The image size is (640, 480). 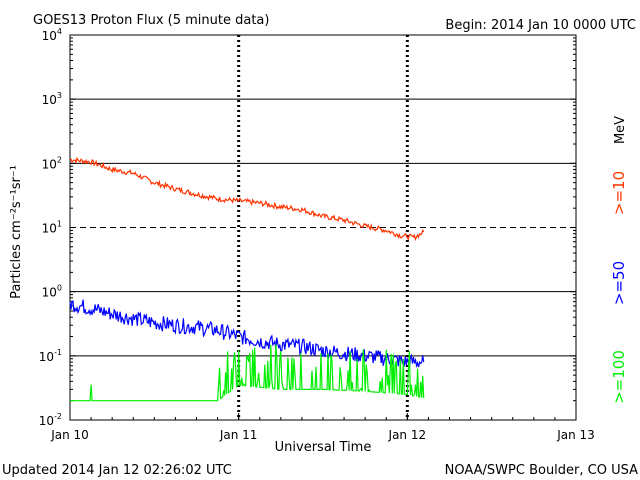 What do you see at coordinates (575, 435) in the screenshot?
I see `x-tick-label: Jan 13` at bounding box center [575, 435].